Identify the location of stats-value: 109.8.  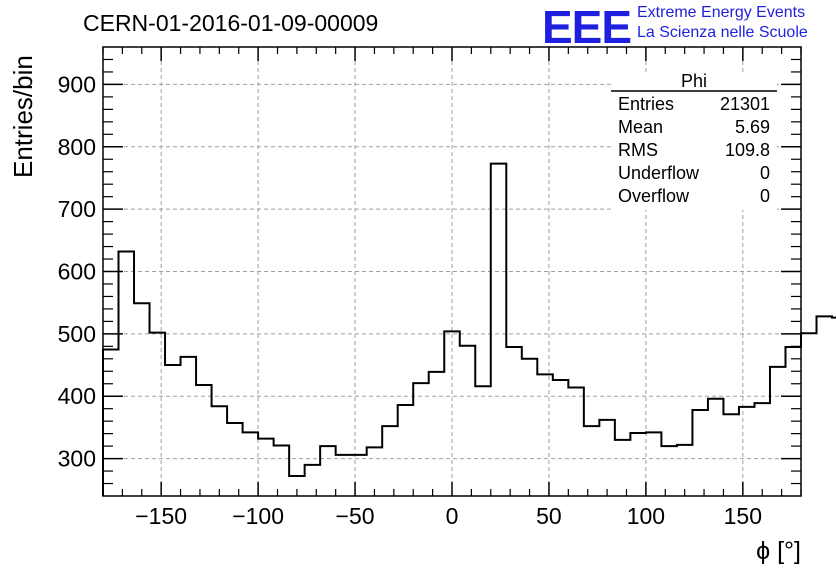
(747, 150).